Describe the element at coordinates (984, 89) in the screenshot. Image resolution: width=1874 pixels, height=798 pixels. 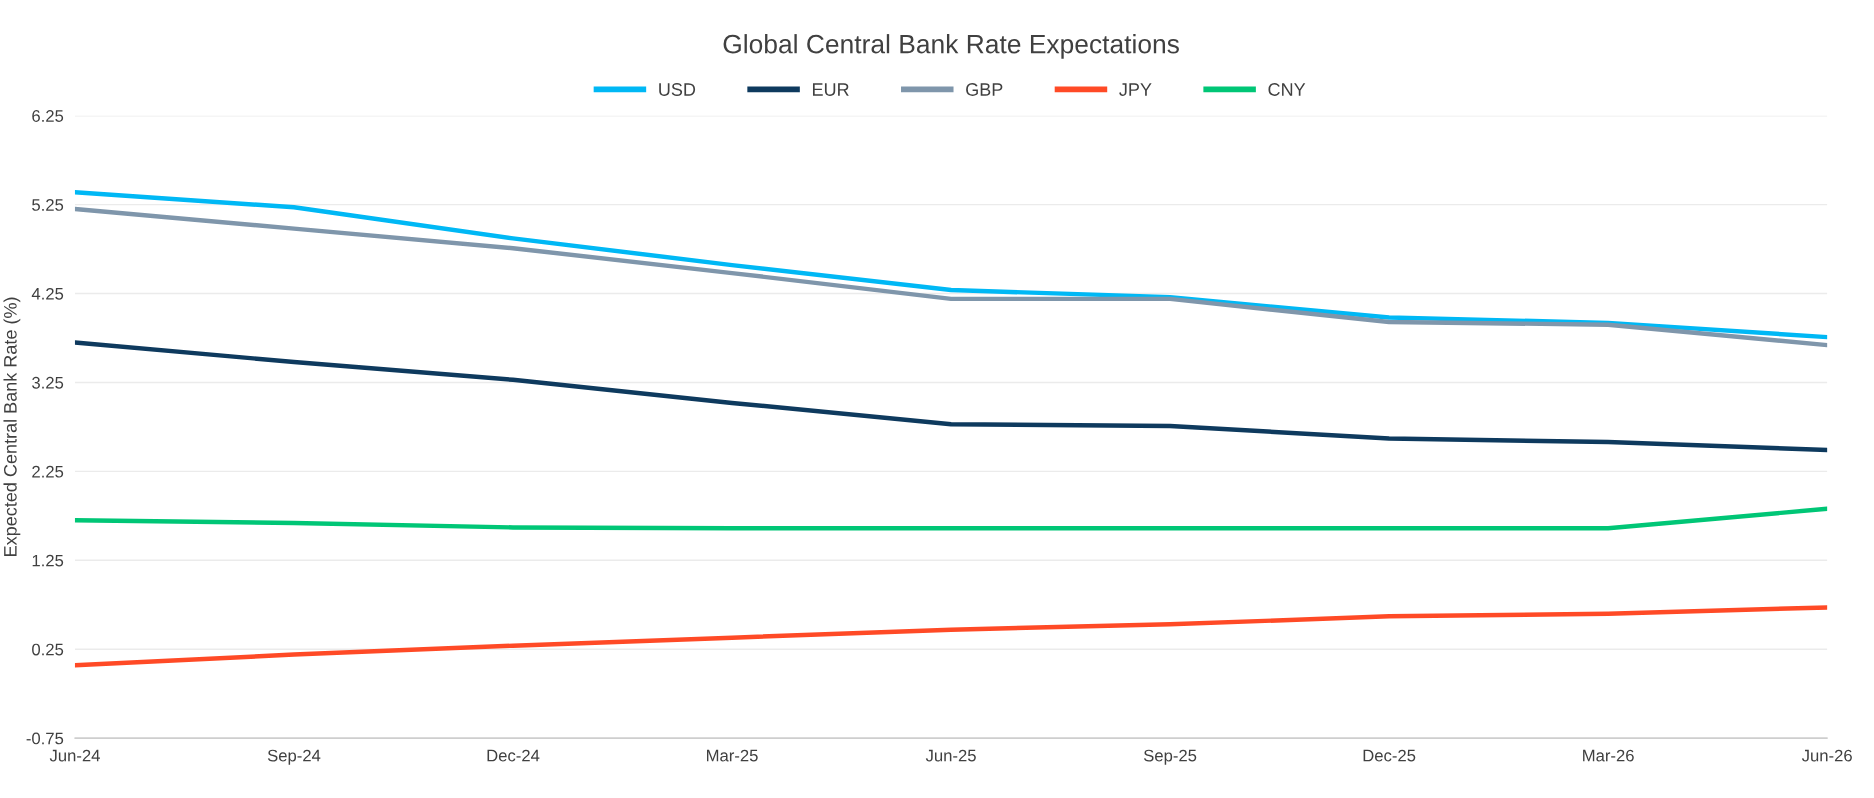
I see `legend-label: GBP` at that location.